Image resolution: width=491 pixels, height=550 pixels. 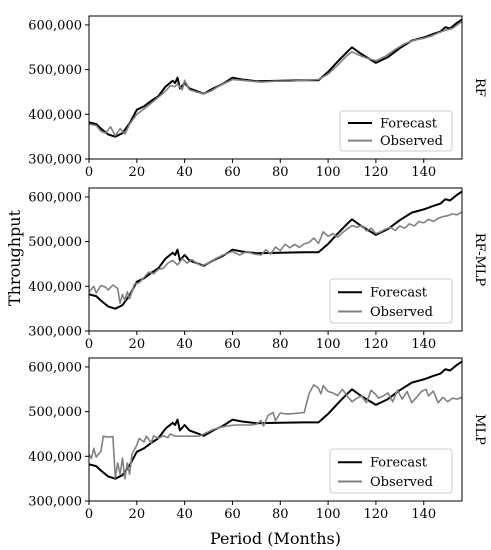 What do you see at coordinates (479, 260) in the screenshot?
I see `panel-label: RF-MLP` at bounding box center [479, 260].